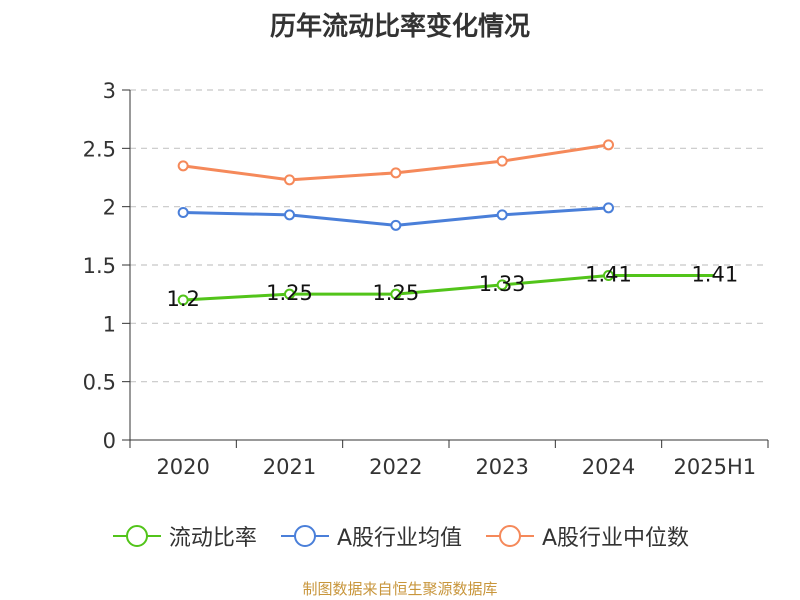  Describe the element at coordinates (501, 467) in the screenshot. I see `x-tick-label: 2023` at that location.